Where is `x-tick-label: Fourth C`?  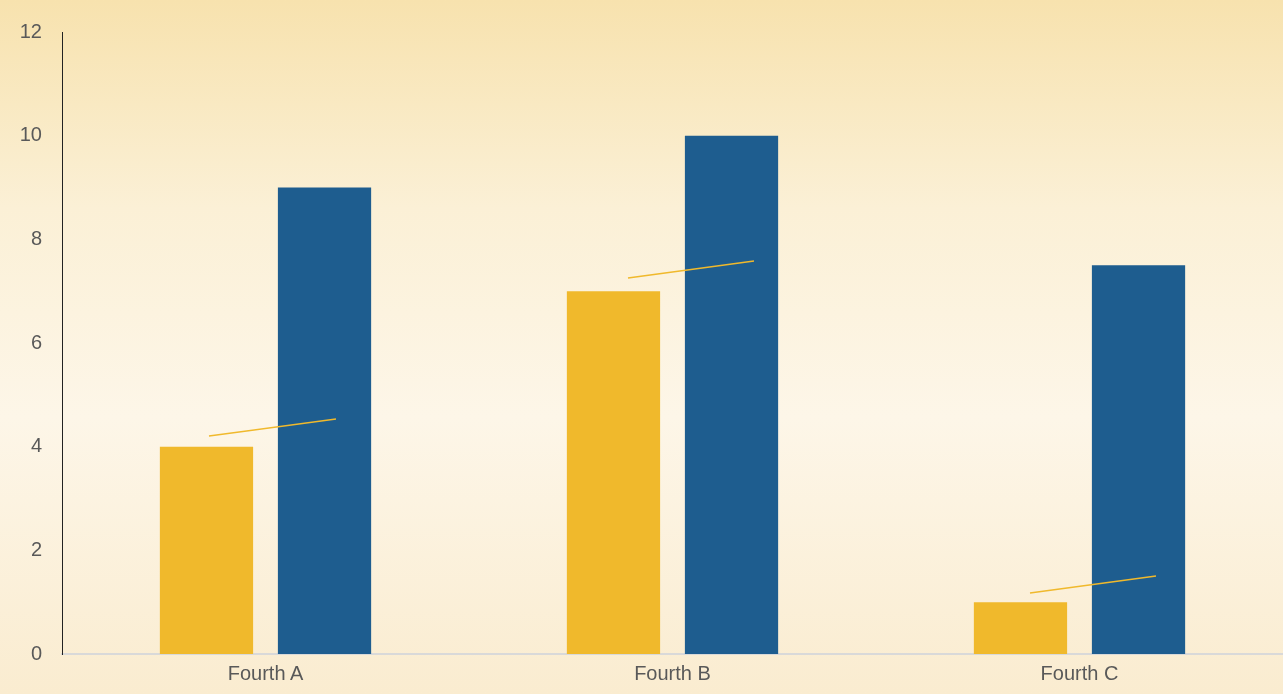 x-tick-label: Fourth C is located at coordinates (1079, 672).